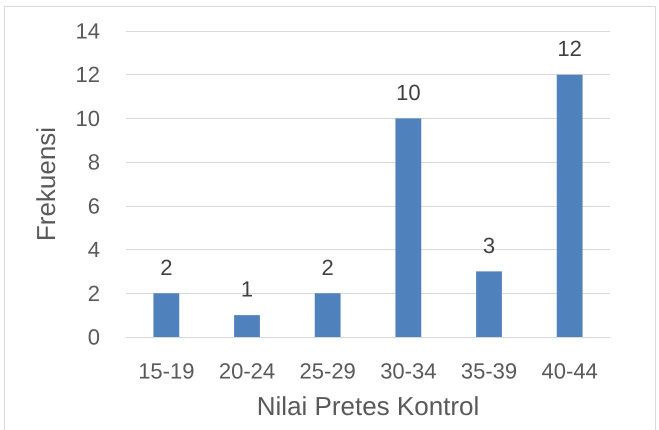  Describe the element at coordinates (489, 371) in the screenshot. I see `x-tick-label: 35-39` at that location.